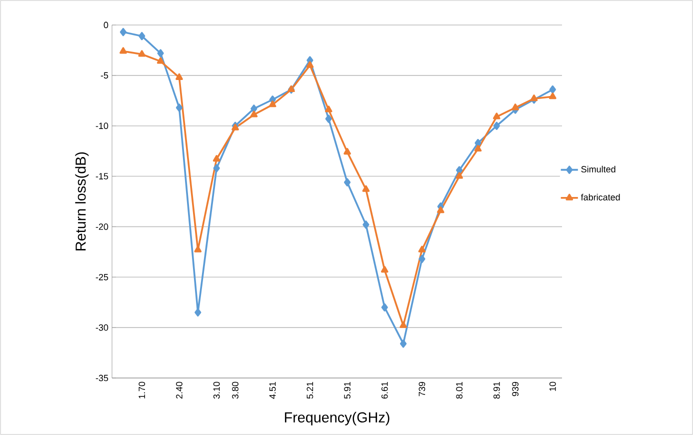  Describe the element at coordinates (496, 390) in the screenshot. I see `x-tick-label: 8.91` at that location.